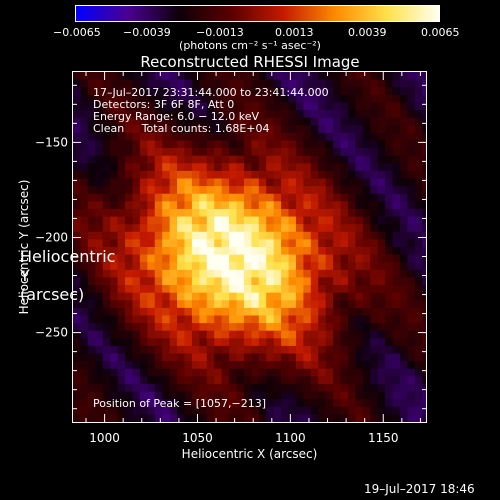 This screenshot has width=500, height=500. I want to click on footer-timestamp: 19–Jul–2017 18:46, so click(419, 489).